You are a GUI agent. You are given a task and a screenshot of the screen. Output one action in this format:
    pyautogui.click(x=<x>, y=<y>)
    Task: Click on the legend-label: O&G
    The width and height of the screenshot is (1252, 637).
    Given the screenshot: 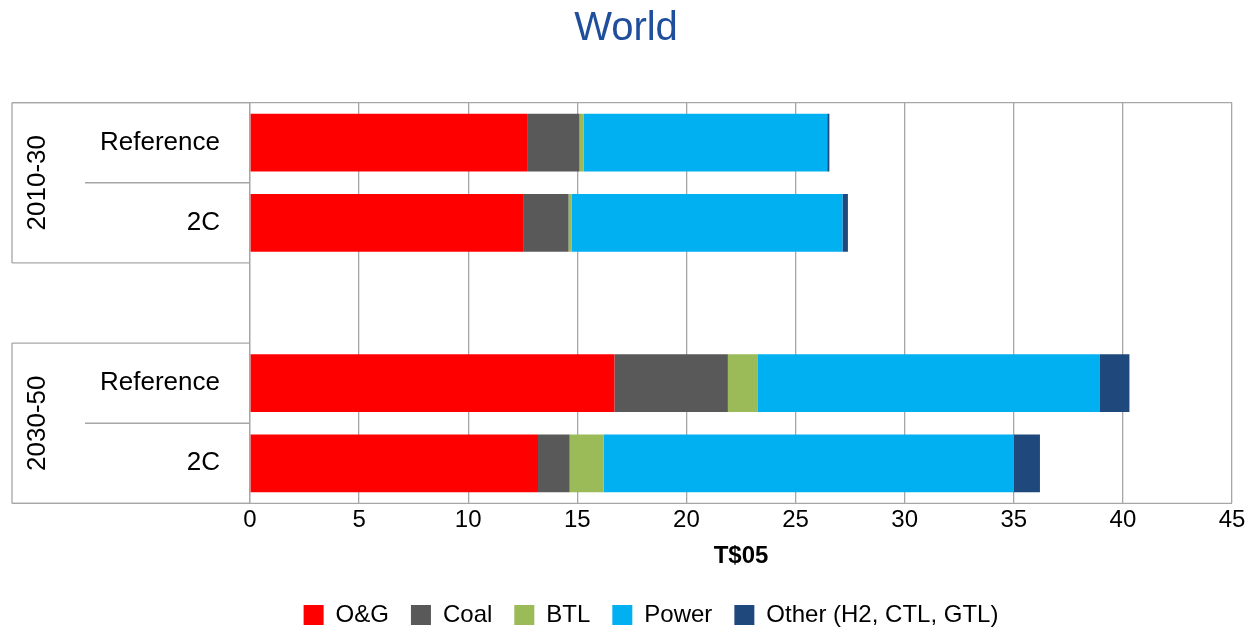 What is the action you would take?
    pyautogui.click(x=362, y=613)
    